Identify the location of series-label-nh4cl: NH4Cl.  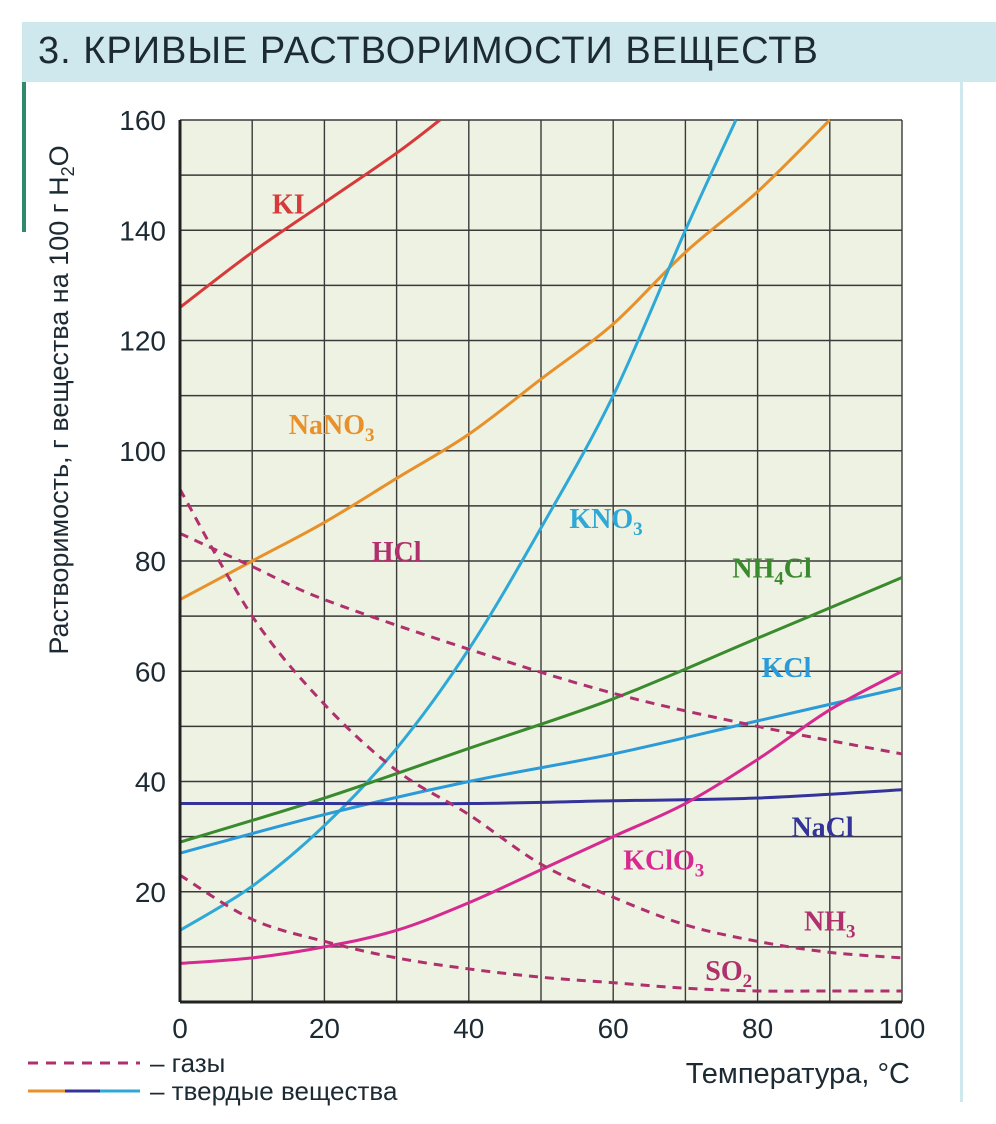
(772, 572).